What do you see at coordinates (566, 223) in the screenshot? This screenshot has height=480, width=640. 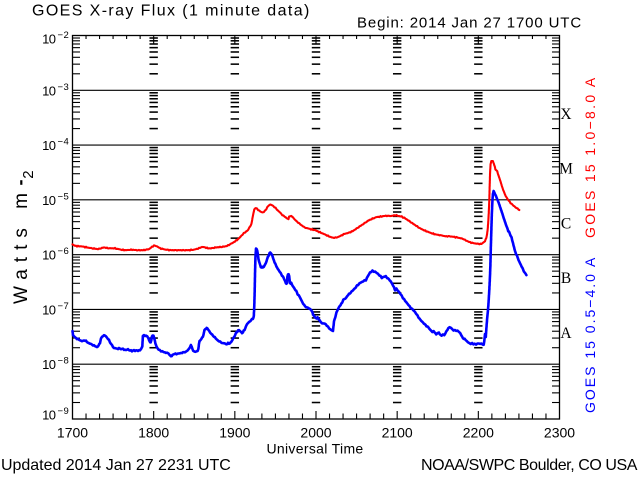 I see `svg-text: C` at bounding box center [566, 223].